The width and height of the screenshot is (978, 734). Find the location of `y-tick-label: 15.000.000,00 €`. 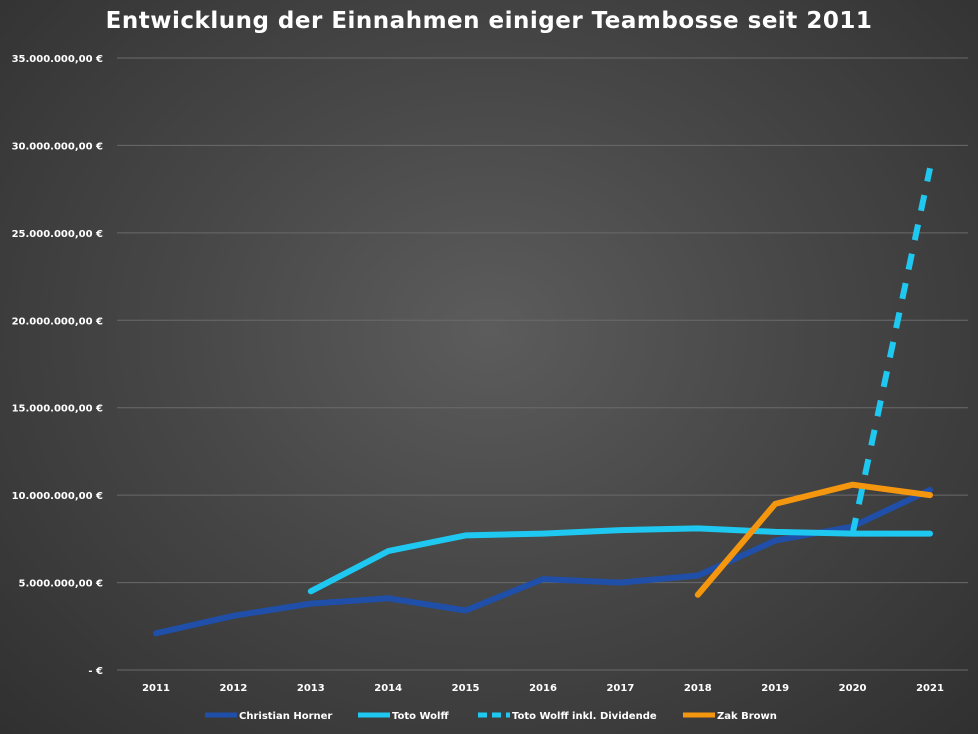

y-tick-label: 15.000.000,00 € is located at coordinates (57, 409).